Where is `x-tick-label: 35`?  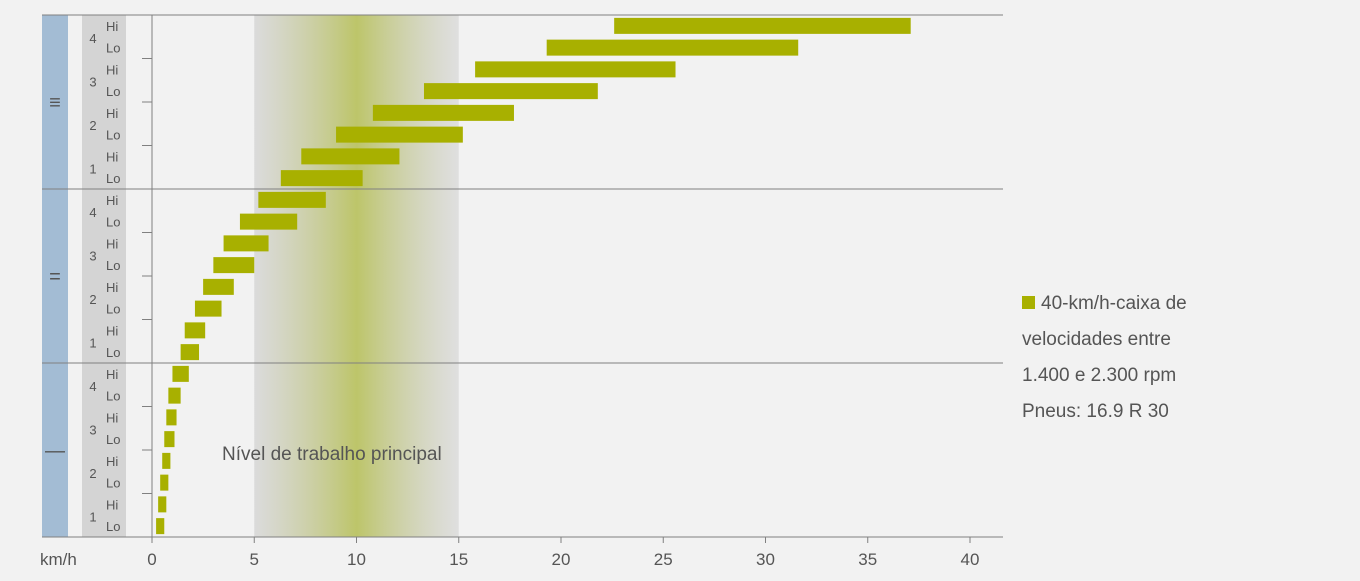
x-tick-label: 35 is located at coordinates (867, 559).